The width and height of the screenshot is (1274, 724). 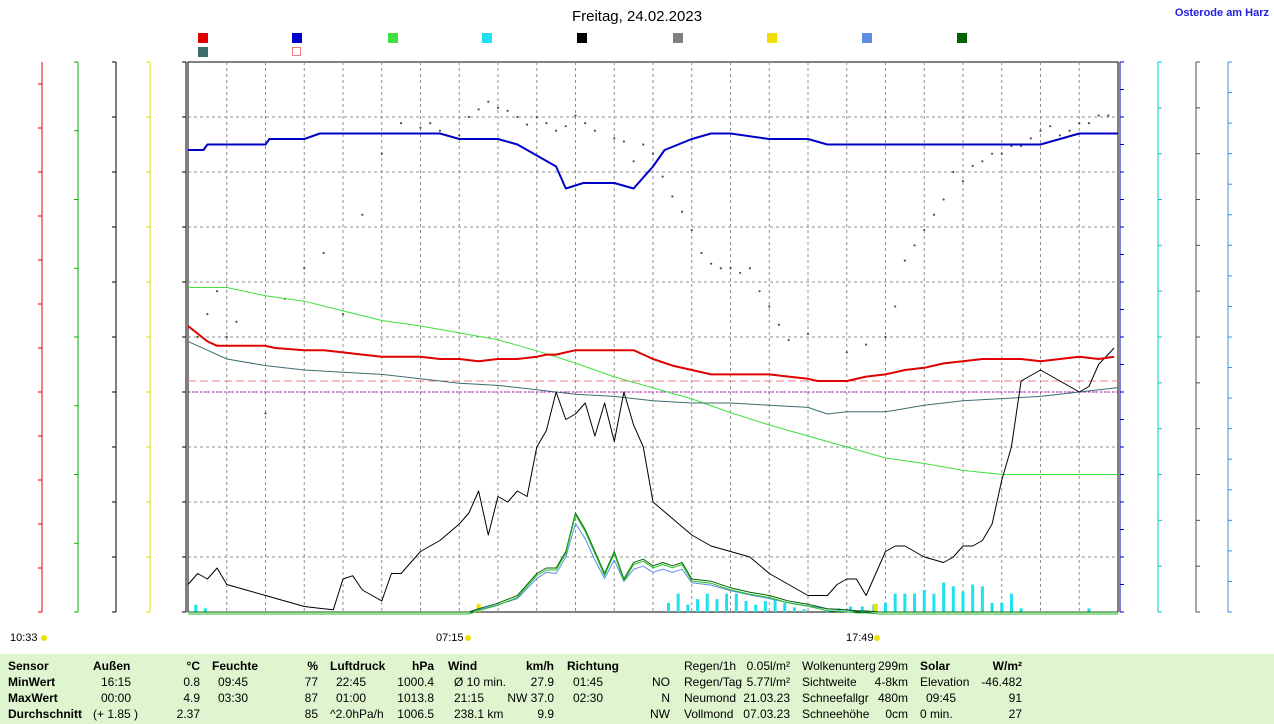 I want to click on richtung-max: N, so click(x=665, y=698).